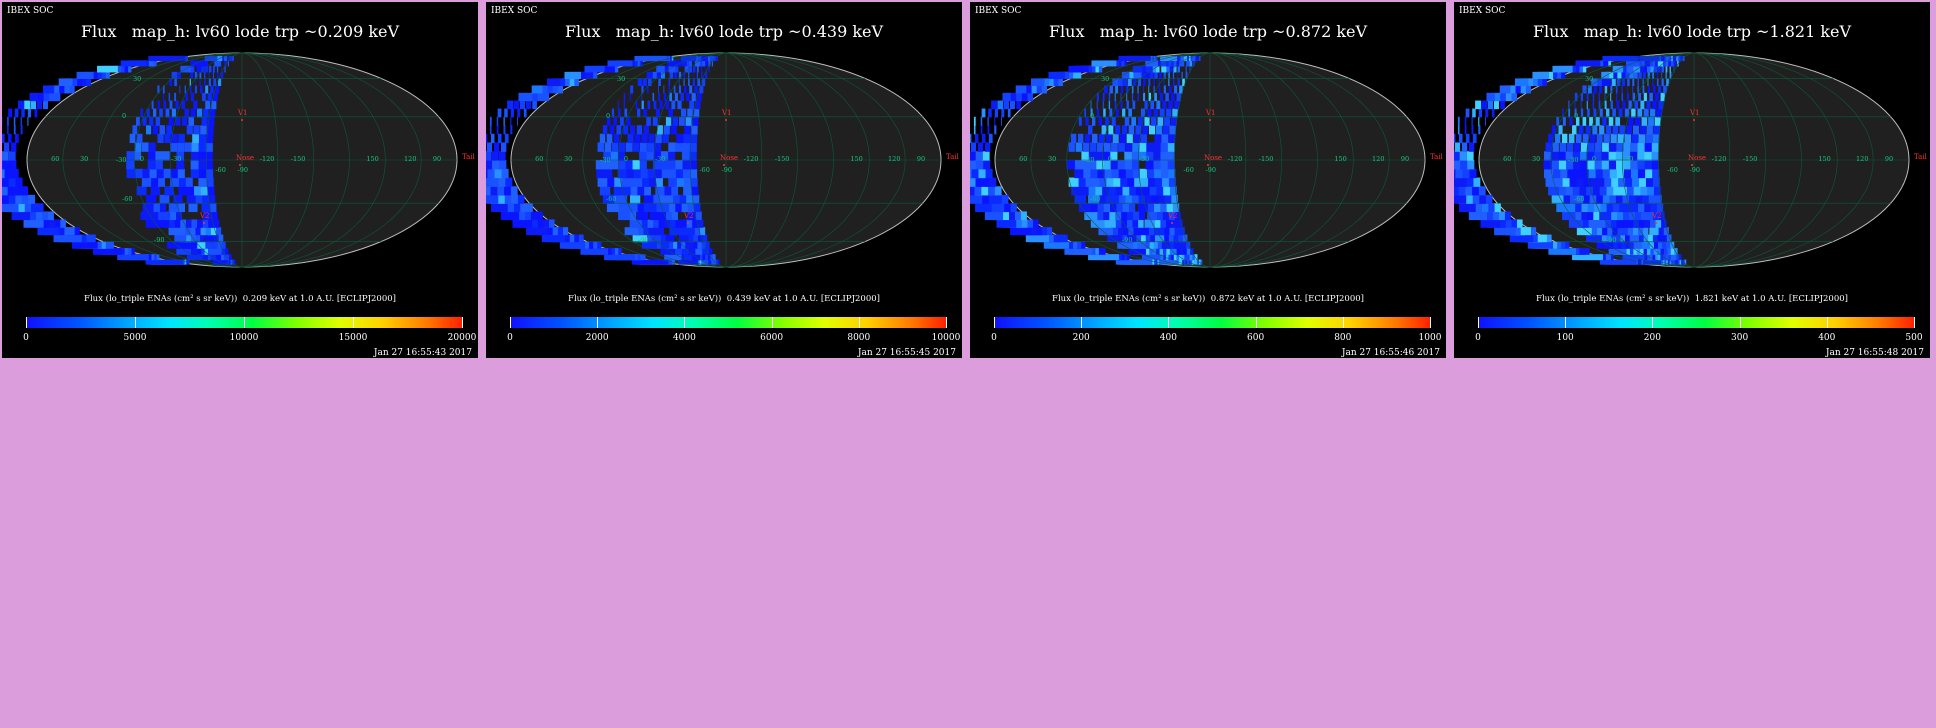 The image size is (1936, 728). Describe the element at coordinates (1127, 240) in the screenshot. I see `latitude-label: -90` at that location.